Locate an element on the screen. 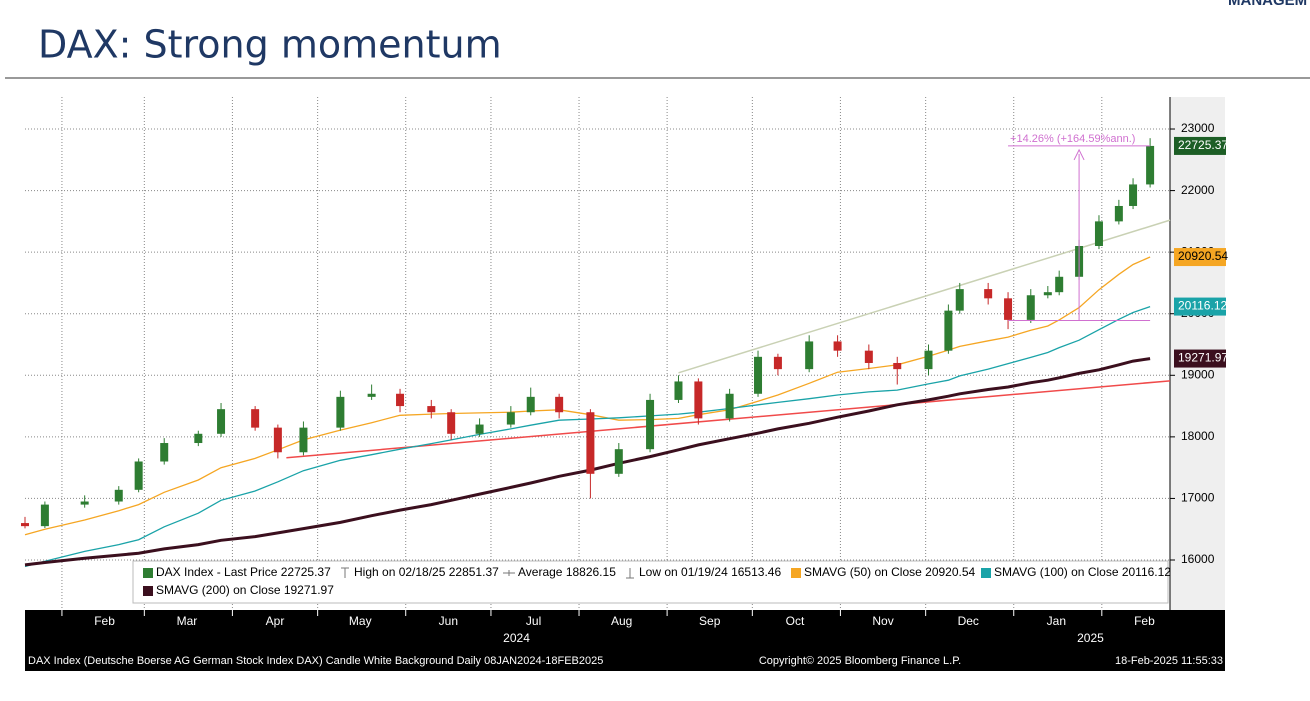  legend-label: SMAVG (50) on Close 20920.54 is located at coordinates (890, 572).